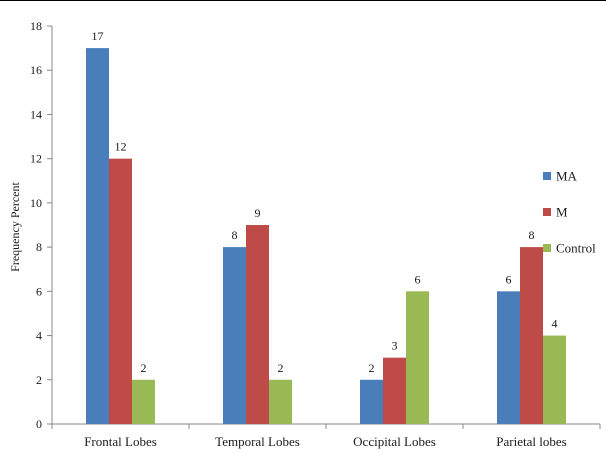 Image resolution: width=606 pixels, height=453 pixels. I want to click on y-tick-label: 0, so click(39, 424).